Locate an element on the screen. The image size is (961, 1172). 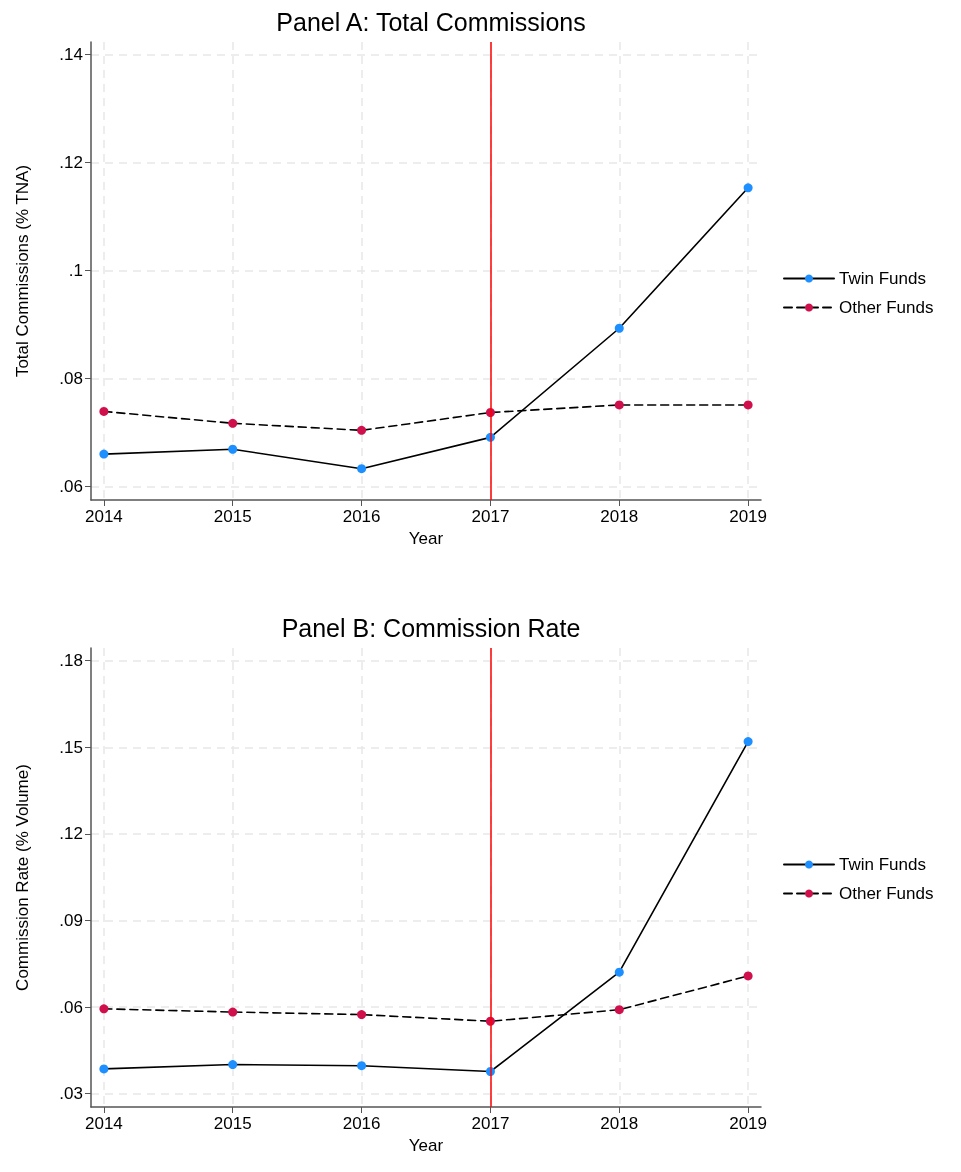
y-tick-label: .18 is located at coordinates (71, 661).